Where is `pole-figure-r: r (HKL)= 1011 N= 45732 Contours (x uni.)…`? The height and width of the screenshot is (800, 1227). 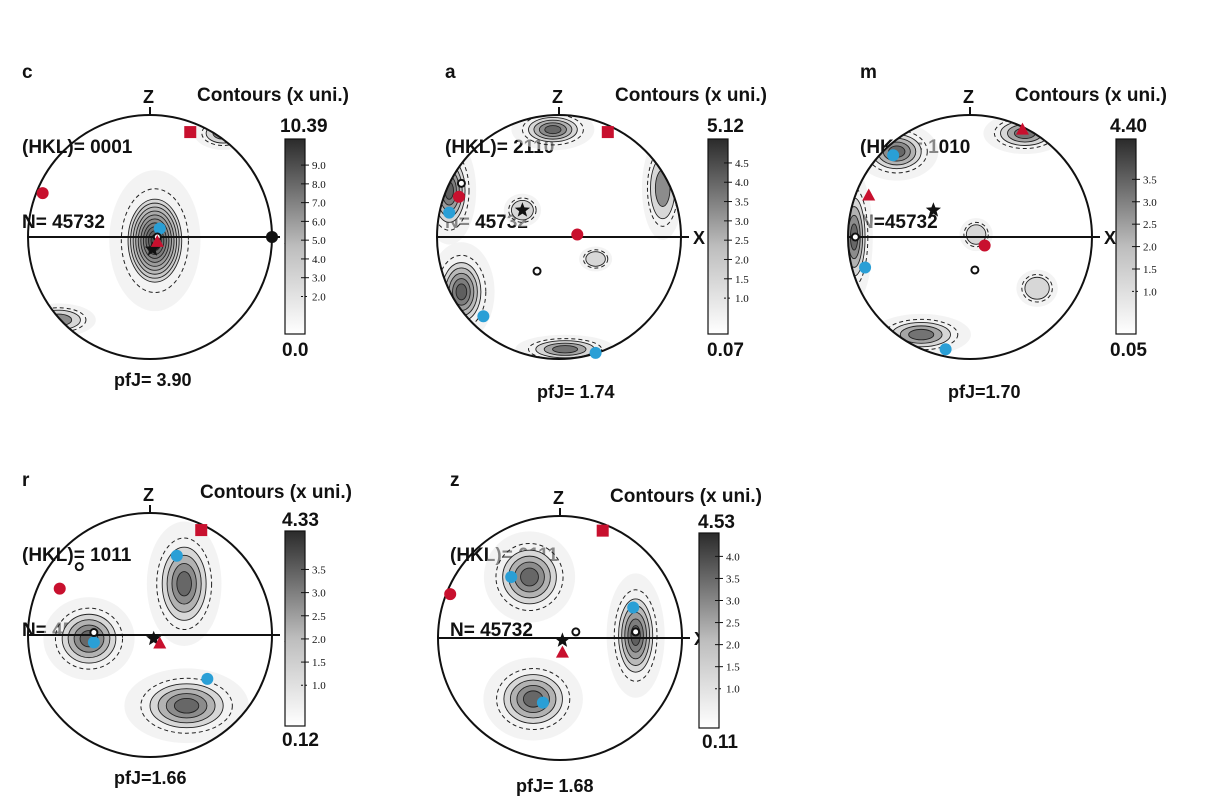
pole-figure-r: r (HKL)= 1011 N= 45732 Contours (x uni.)… is located at coordinates (202, 608).